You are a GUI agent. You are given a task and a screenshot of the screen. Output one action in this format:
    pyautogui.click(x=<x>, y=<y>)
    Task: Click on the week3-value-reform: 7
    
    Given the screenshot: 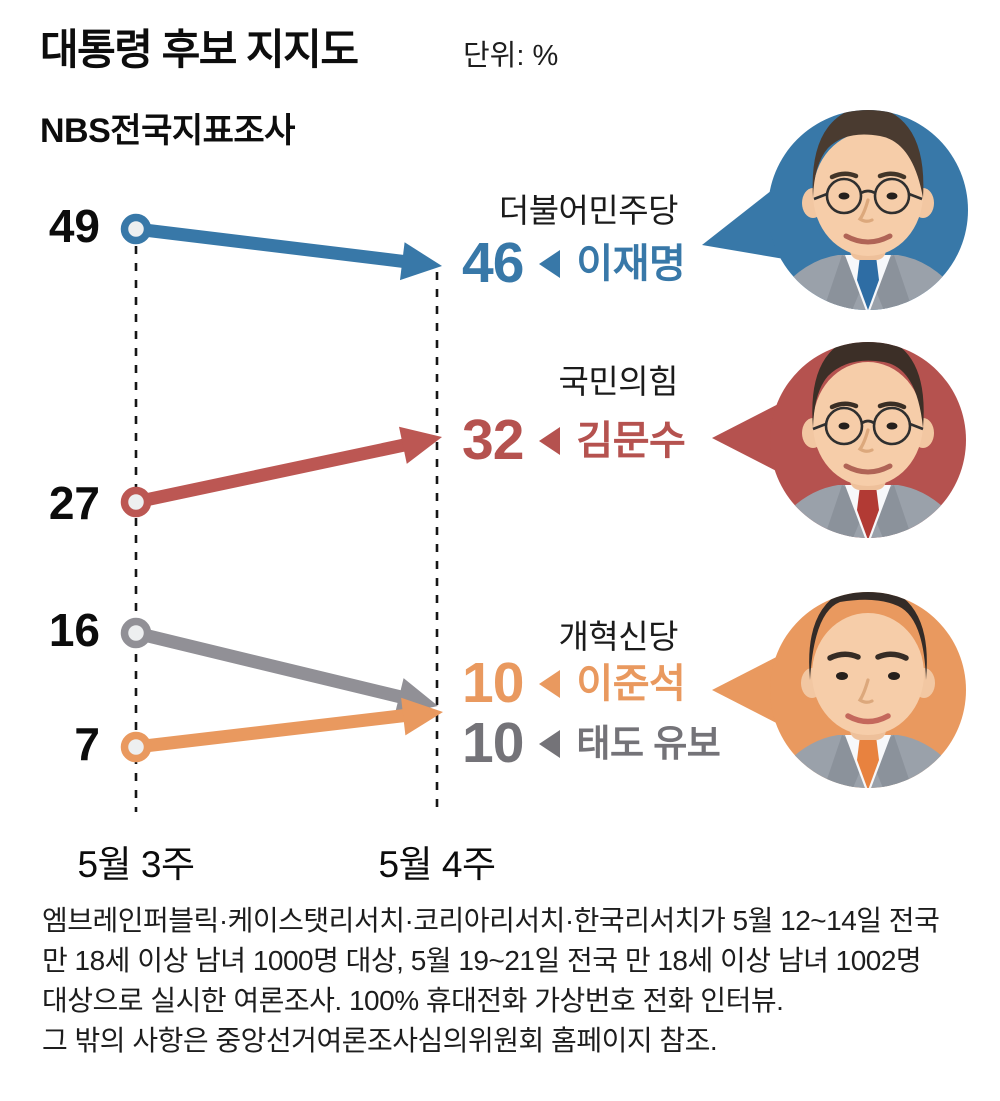 What is the action you would take?
    pyautogui.click(x=87, y=744)
    